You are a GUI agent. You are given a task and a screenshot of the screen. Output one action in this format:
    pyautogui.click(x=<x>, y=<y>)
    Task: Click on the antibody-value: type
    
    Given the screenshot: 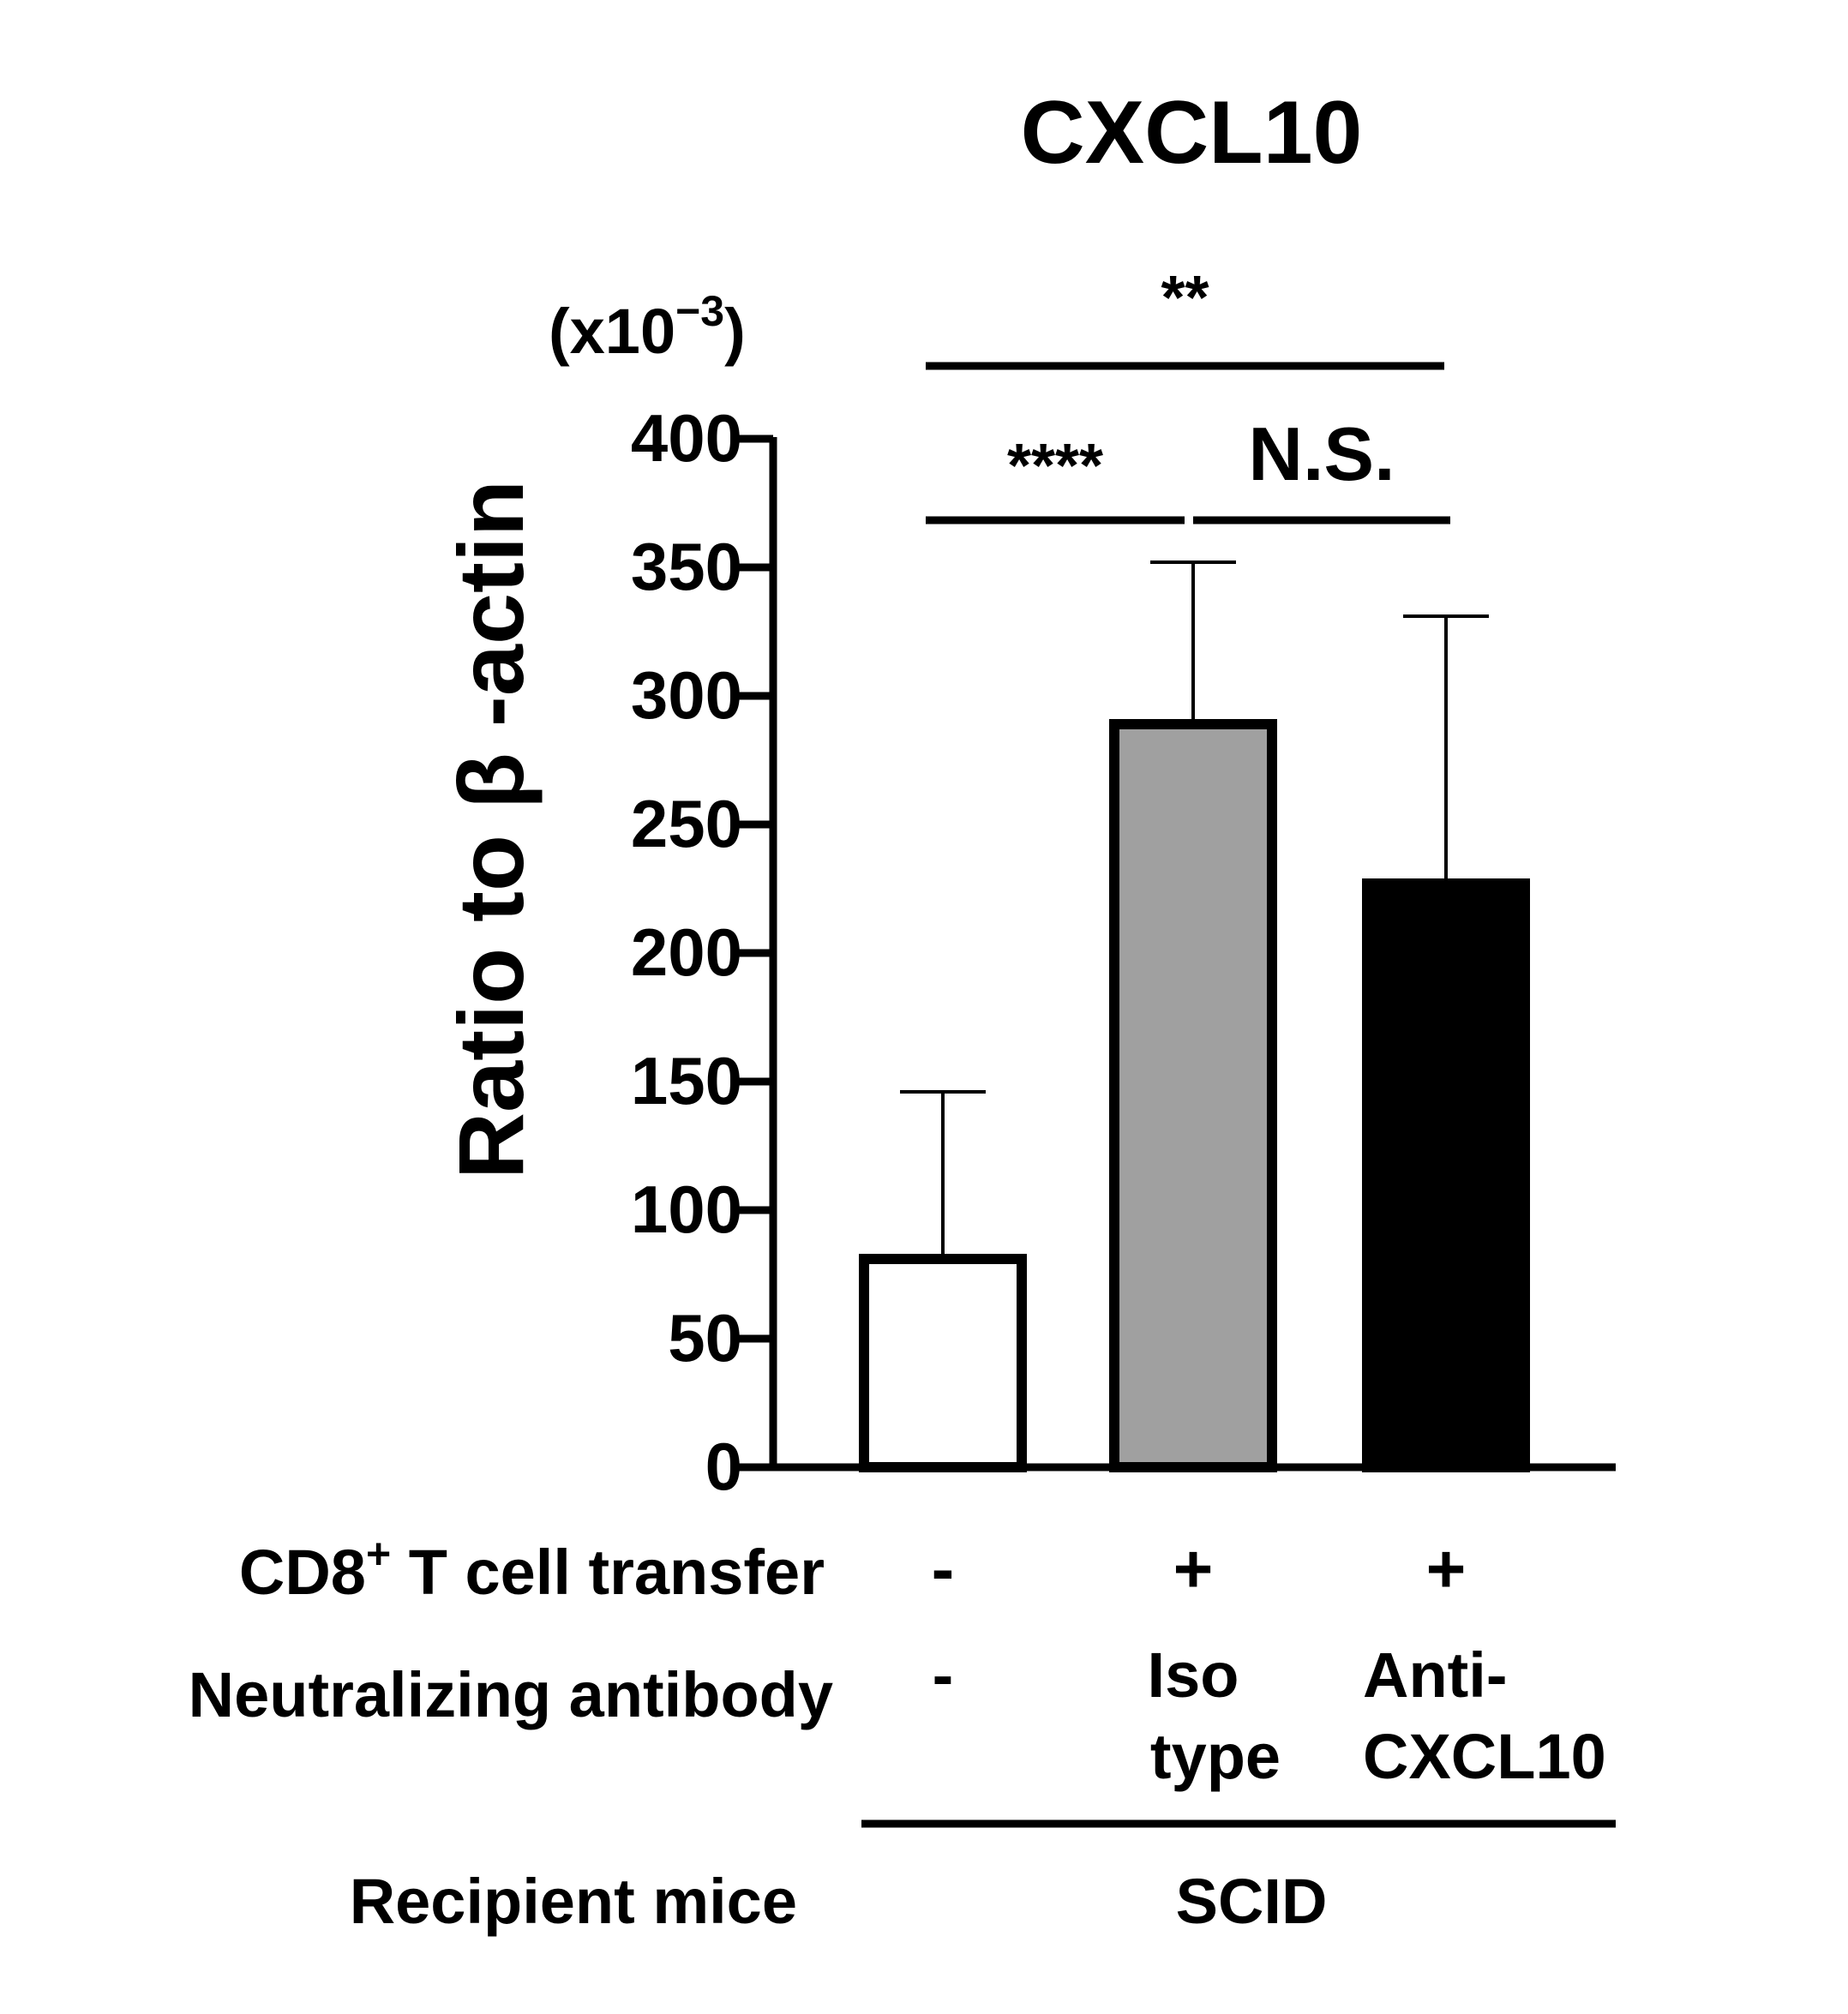 What is the action you would take?
    pyautogui.click(x=1215, y=1756)
    